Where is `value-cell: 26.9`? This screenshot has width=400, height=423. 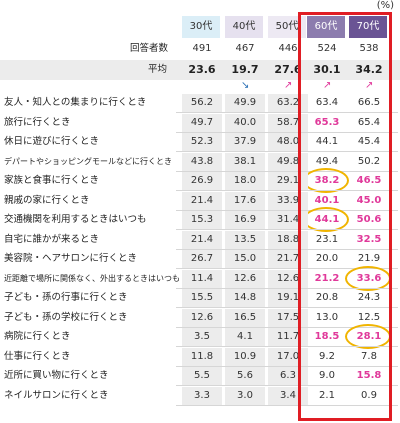
value-cell: 26.9 is located at coordinates (202, 181).